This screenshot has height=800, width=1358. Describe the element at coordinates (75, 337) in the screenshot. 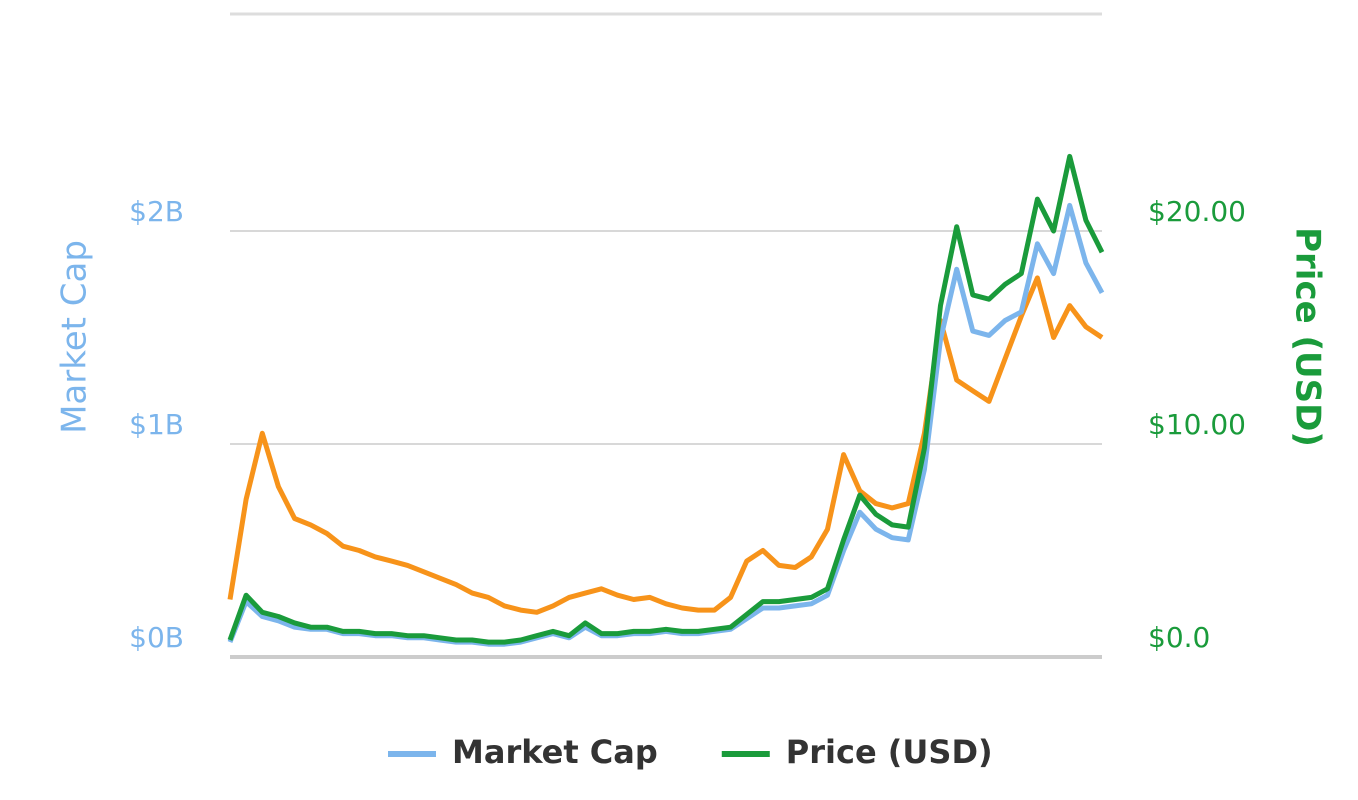

I see `y-axis-title: Market Cap` at that location.